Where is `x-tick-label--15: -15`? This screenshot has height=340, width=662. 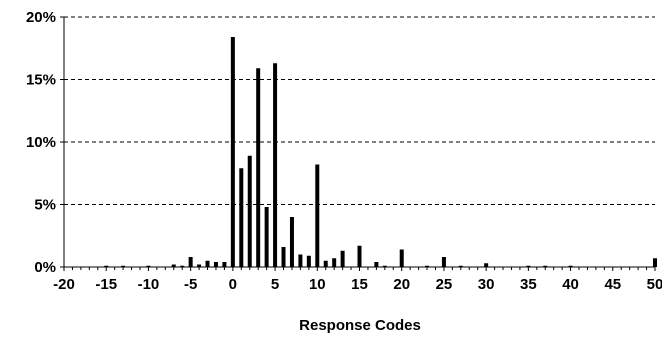 x-tick-label--15: -15 is located at coordinates (106, 284).